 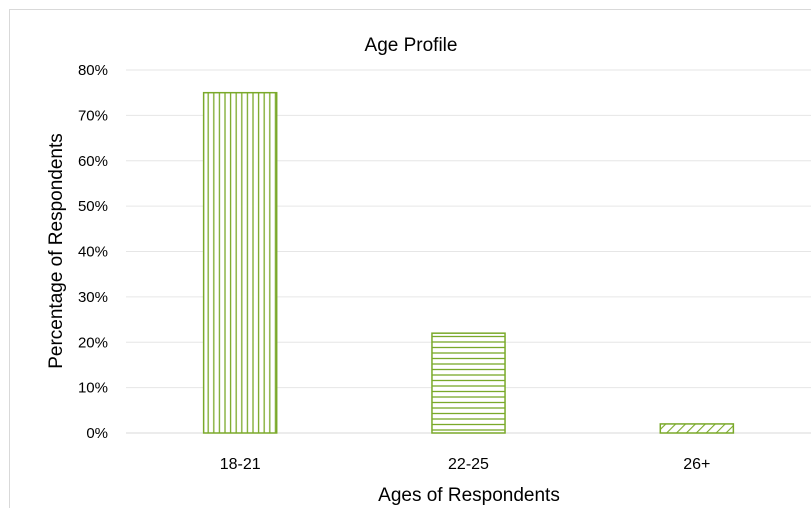 What do you see at coordinates (93, 206) in the screenshot?
I see `y-tick-label: 50%` at bounding box center [93, 206].